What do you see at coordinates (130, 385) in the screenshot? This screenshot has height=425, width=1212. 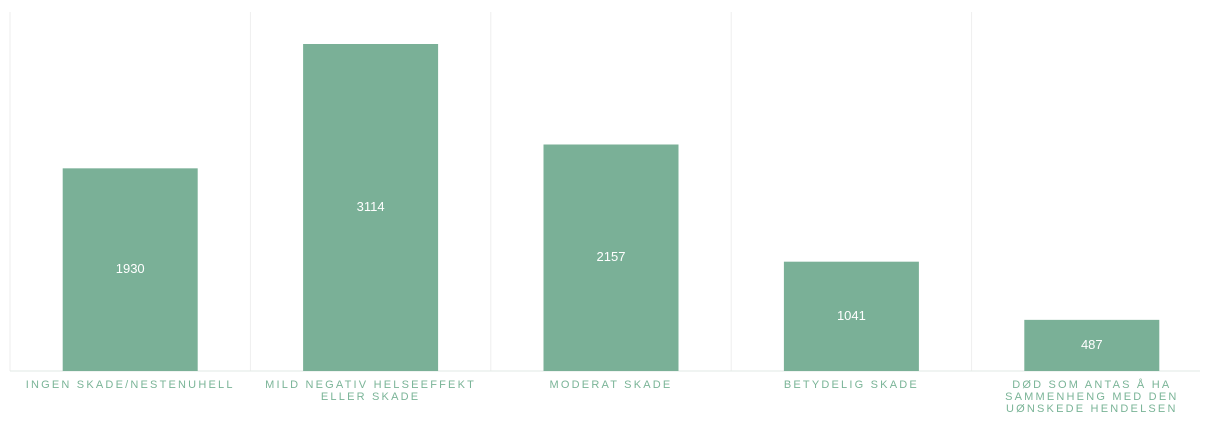 I see `x-tick-label: INGEN SKADE/NESTENUHELL` at bounding box center [130, 385].